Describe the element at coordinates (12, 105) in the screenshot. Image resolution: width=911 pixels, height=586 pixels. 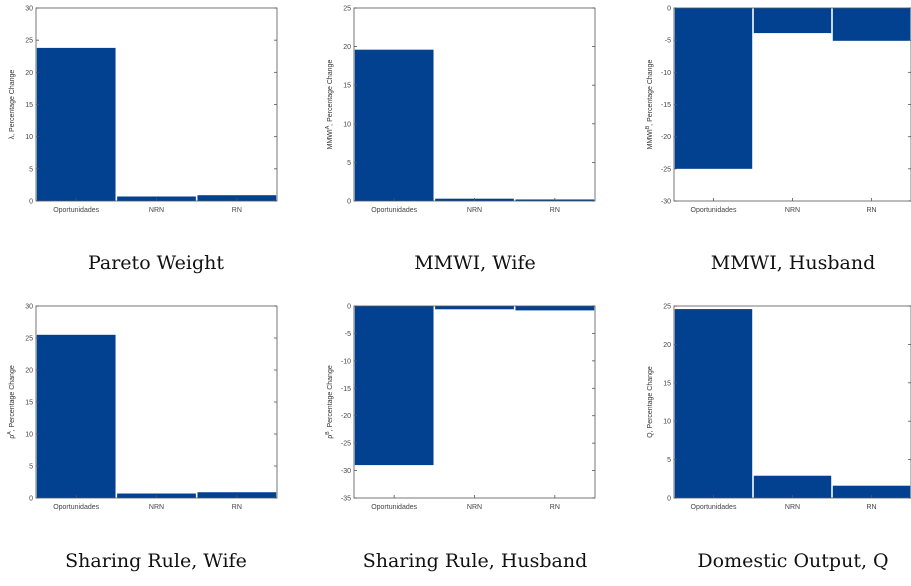
I see `y-axis-label: λ, Percentage Change` at that location.